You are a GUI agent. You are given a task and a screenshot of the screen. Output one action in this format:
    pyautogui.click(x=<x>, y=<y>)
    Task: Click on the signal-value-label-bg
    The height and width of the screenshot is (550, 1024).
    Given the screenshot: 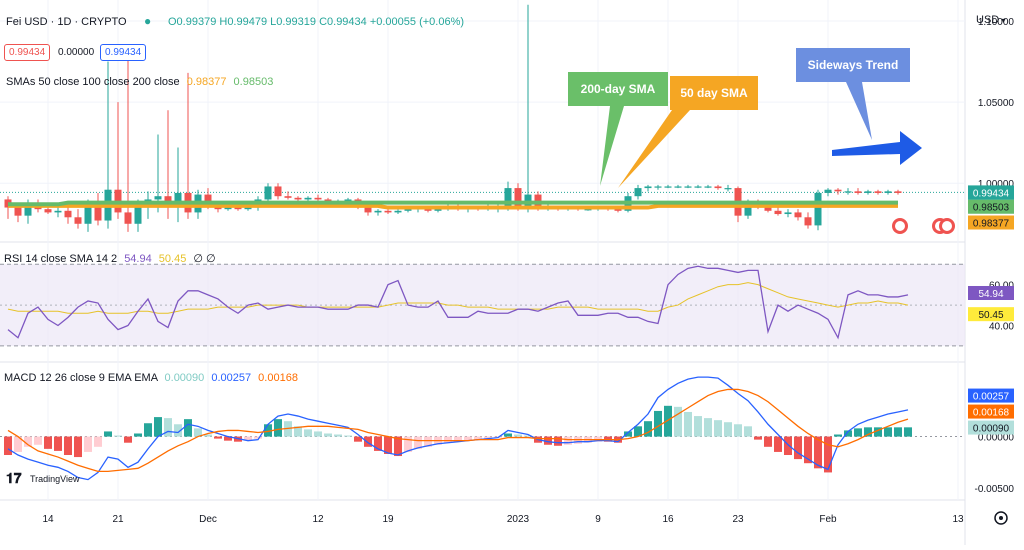 What is the action you would take?
    pyautogui.click(x=991, y=411)
    